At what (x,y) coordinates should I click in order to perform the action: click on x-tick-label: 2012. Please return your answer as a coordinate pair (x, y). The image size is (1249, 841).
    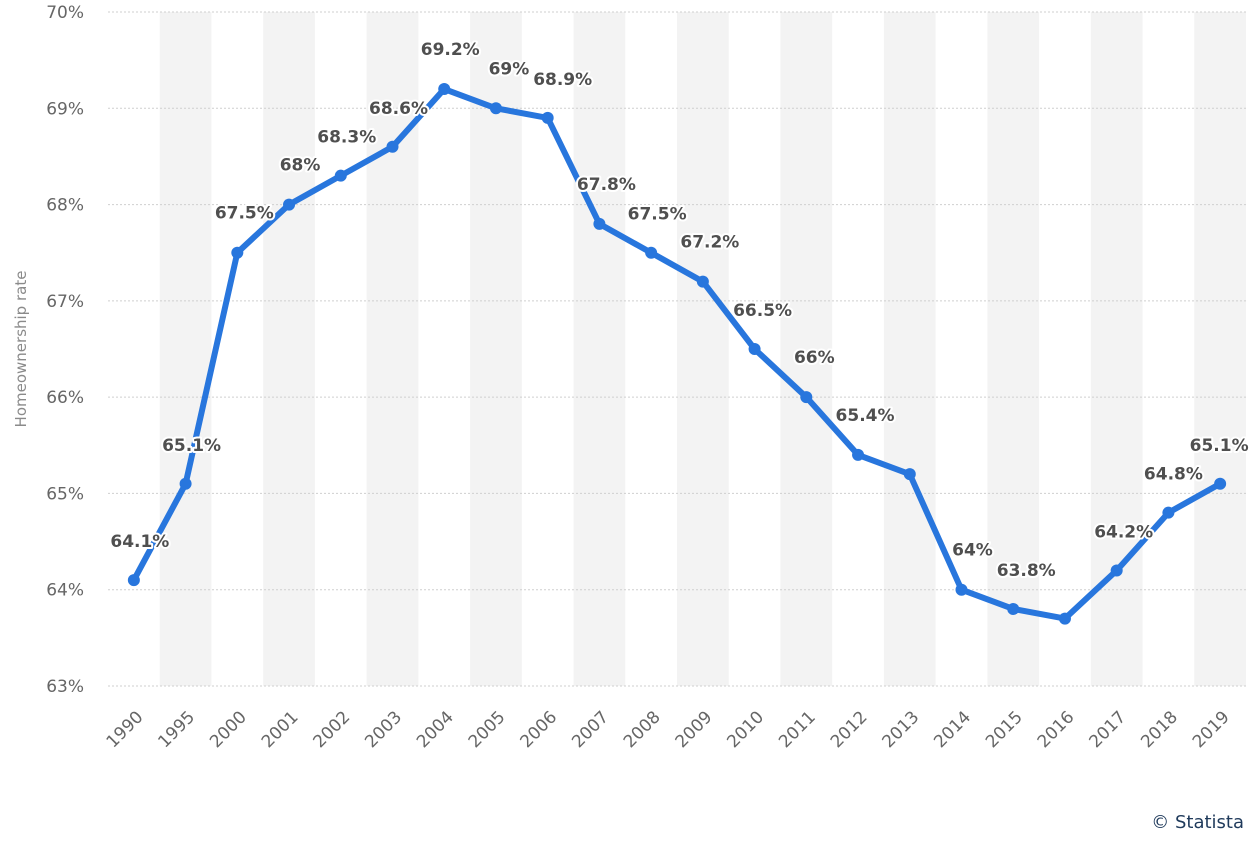
    Looking at the image, I should click on (849, 729).